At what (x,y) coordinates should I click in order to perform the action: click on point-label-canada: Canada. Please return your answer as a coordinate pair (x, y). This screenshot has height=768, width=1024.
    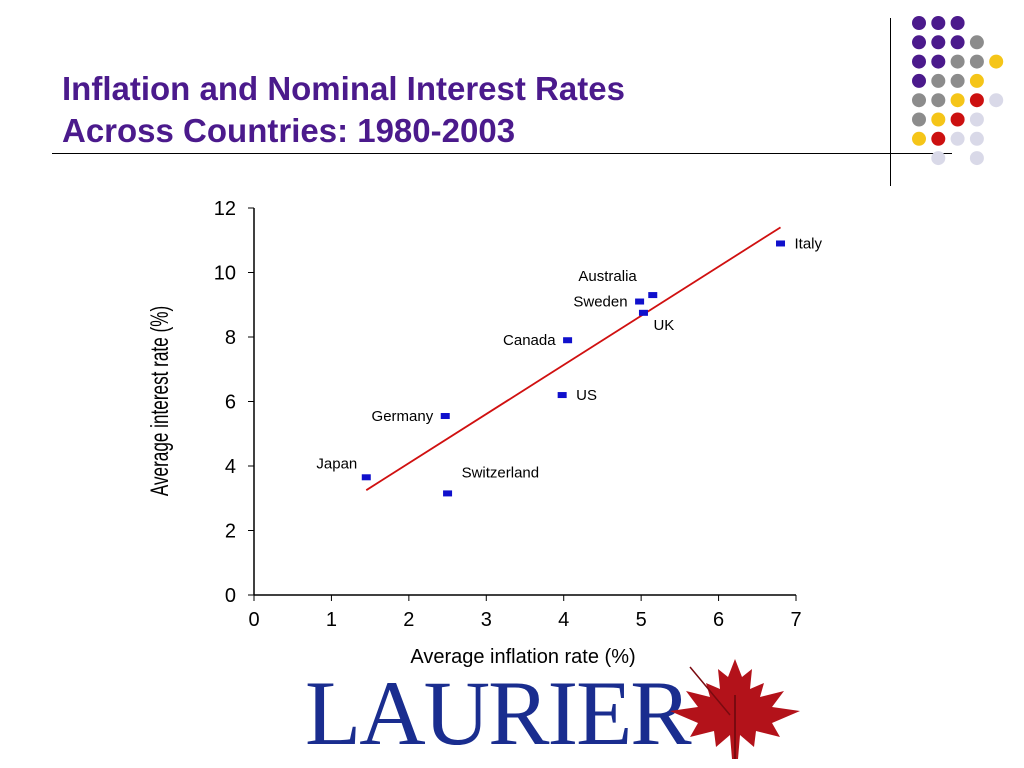
    Looking at the image, I should click on (529, 340).